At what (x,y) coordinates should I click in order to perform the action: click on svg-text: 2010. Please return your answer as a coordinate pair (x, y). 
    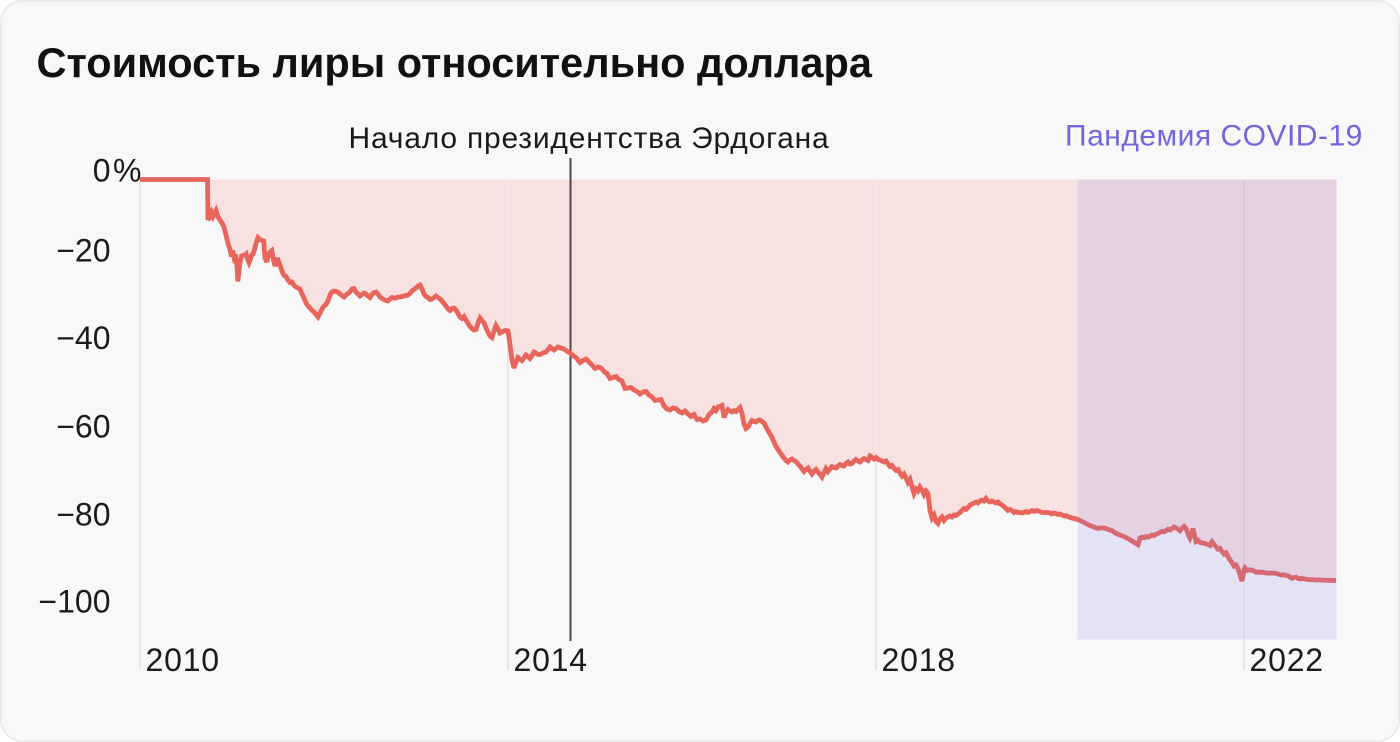
    Looking at the image, I should click on (183, 660).